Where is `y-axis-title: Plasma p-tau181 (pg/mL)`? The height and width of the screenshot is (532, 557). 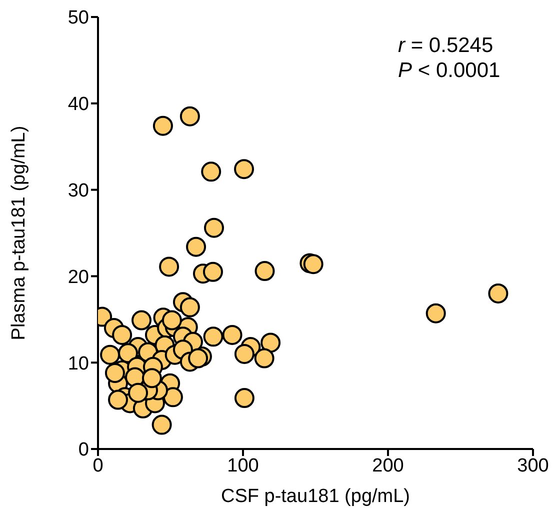
y-axis-title: Plasma p-tau181 (pg/mL) is located at coordinates (19, 233).